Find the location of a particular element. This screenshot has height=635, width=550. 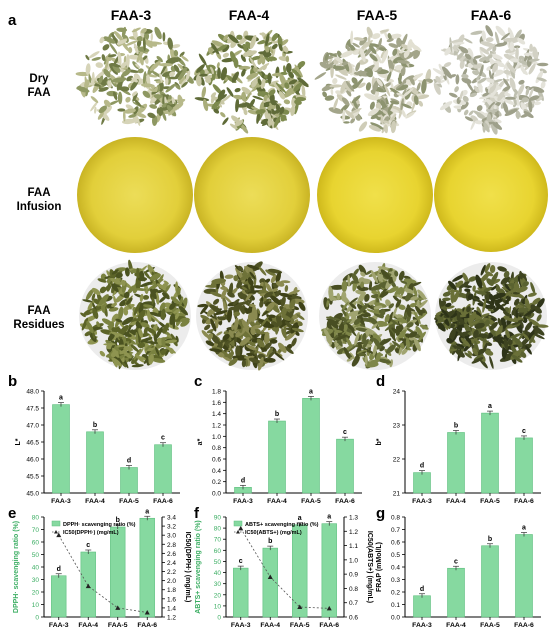

y2tick-label-f-7: 1.3 is located at coordinates (353, 518).